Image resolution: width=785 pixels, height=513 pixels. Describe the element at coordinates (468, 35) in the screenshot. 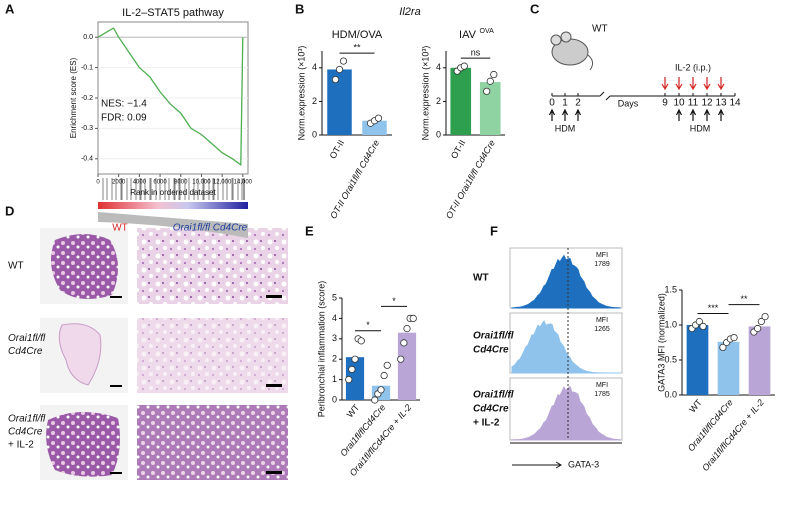

I see `chart-title: IAV` at that location.